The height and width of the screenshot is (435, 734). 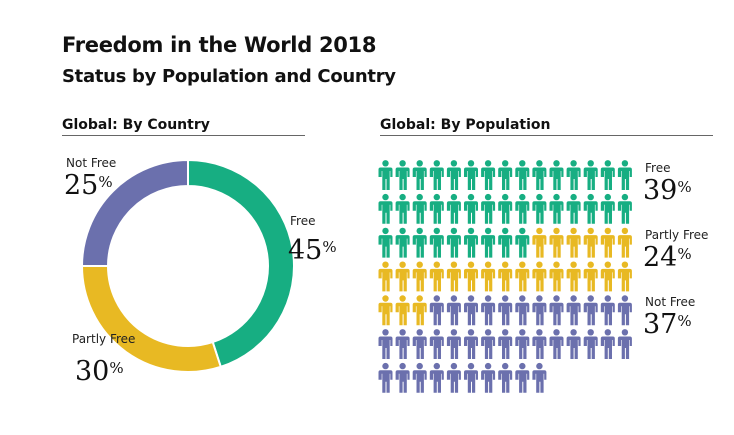 What do you see at coordinates (312, 250) in the screenshot?
I see `donut-value-free: 45%` at bounding box center [312, 250].